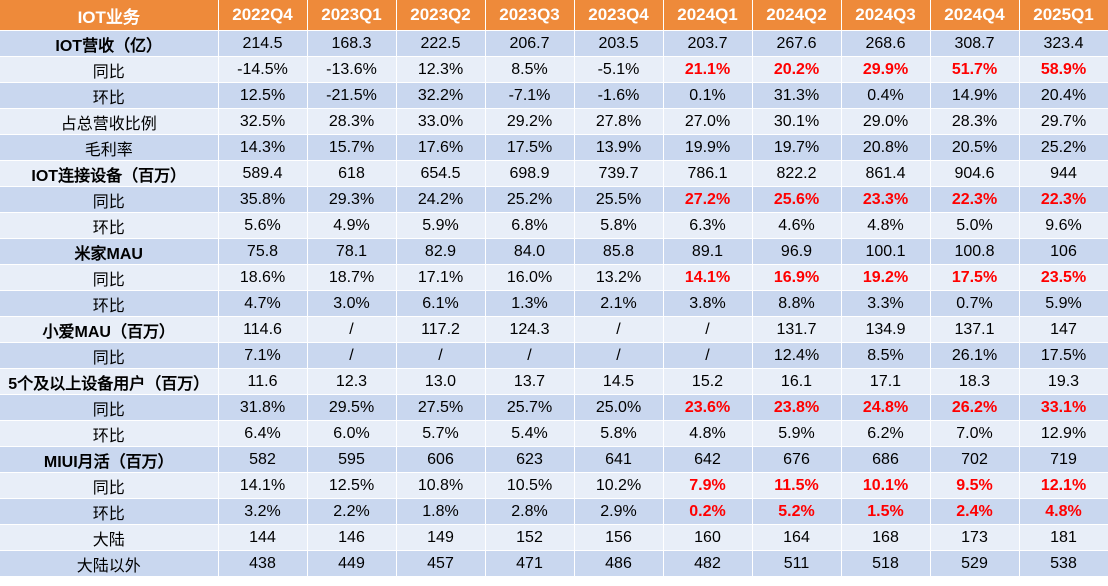 The image size is (1108, 586). What do you see at coordinates (109, 329) in the screenshot?
I see `row-label: 小爱MAU（百万）` at bounding box center [109, 329].